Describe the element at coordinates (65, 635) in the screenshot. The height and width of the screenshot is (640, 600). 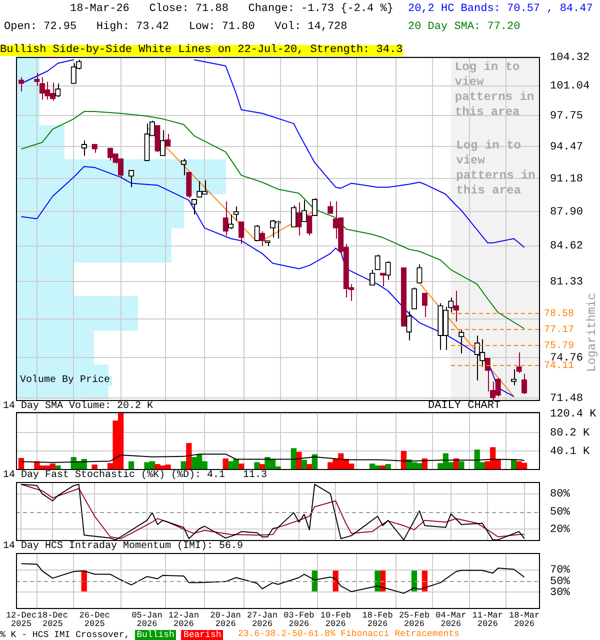
I see `legend-title: % K - HCS IMI Crossover,` at that location.